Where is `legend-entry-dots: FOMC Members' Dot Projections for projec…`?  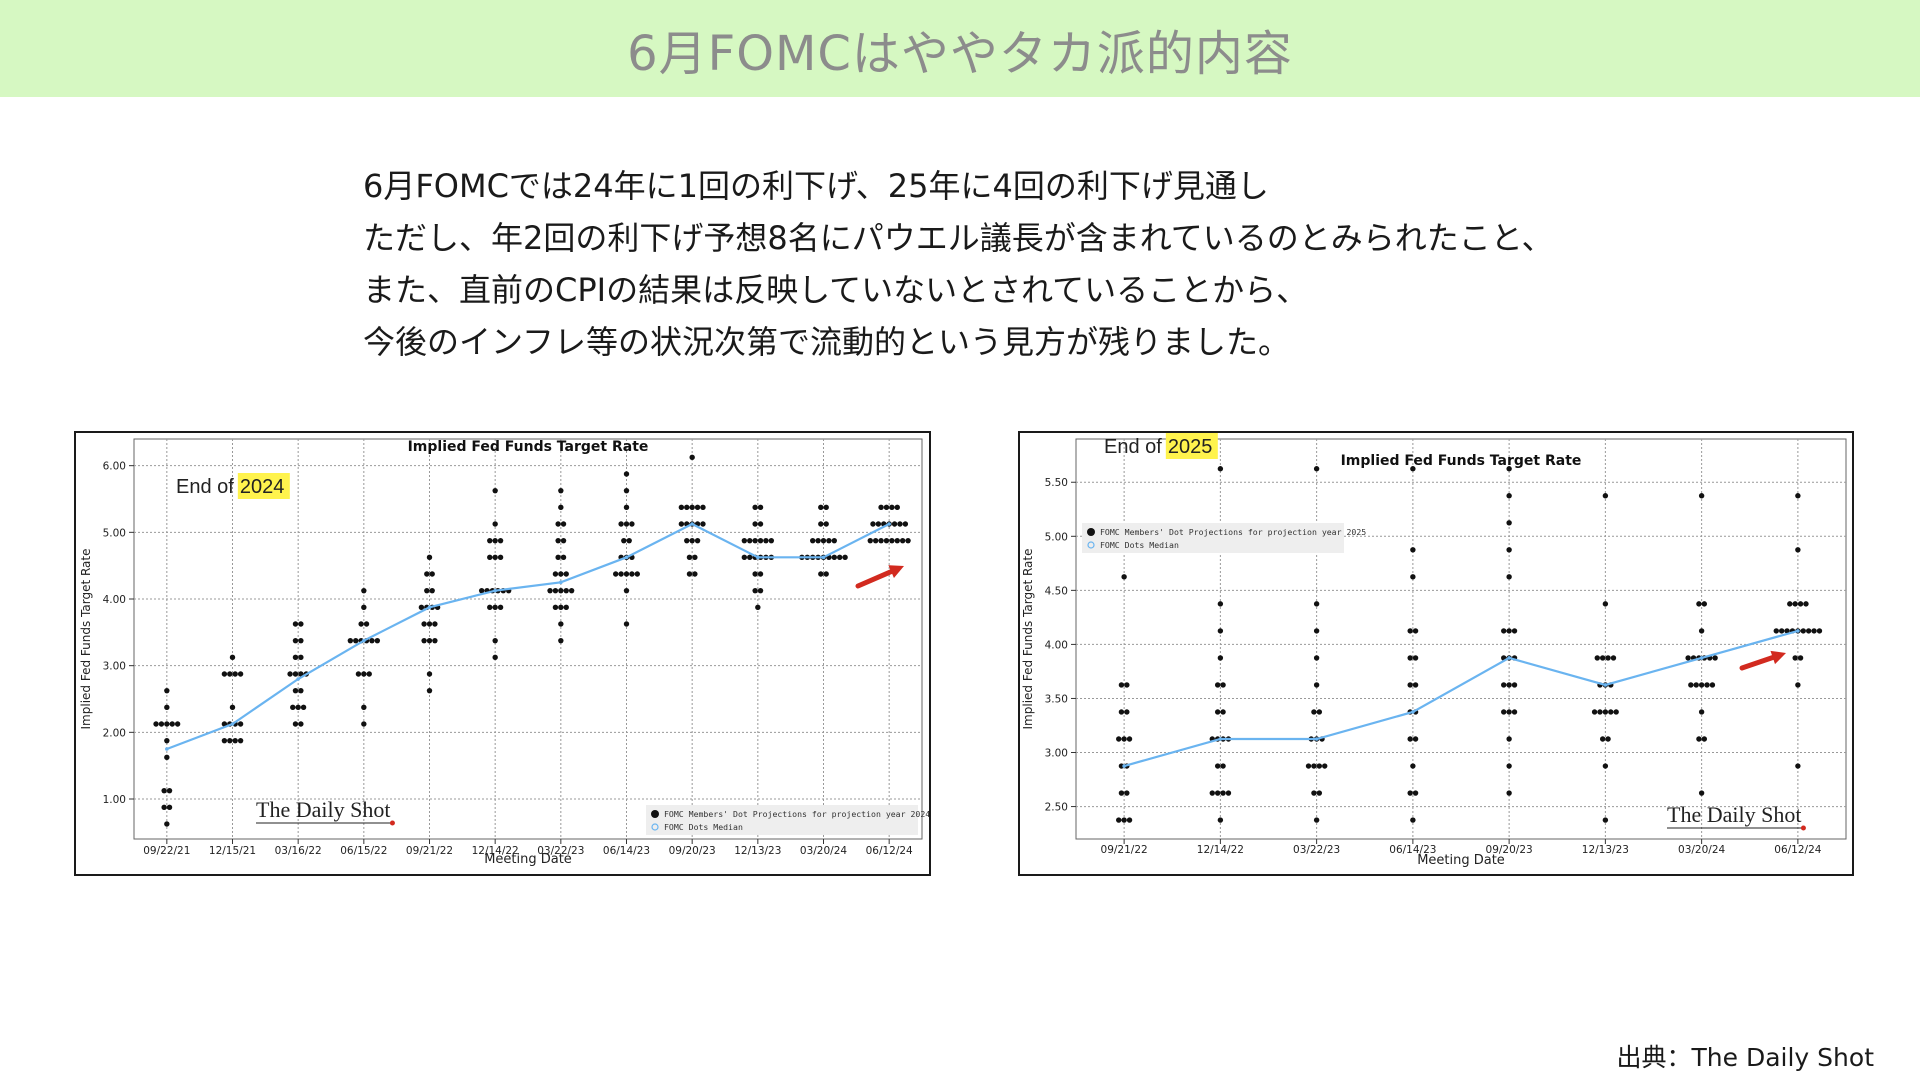 legend-entry-dots: FOMC Members' Dot Projections for projec… is located at coordinates (1233, 532).